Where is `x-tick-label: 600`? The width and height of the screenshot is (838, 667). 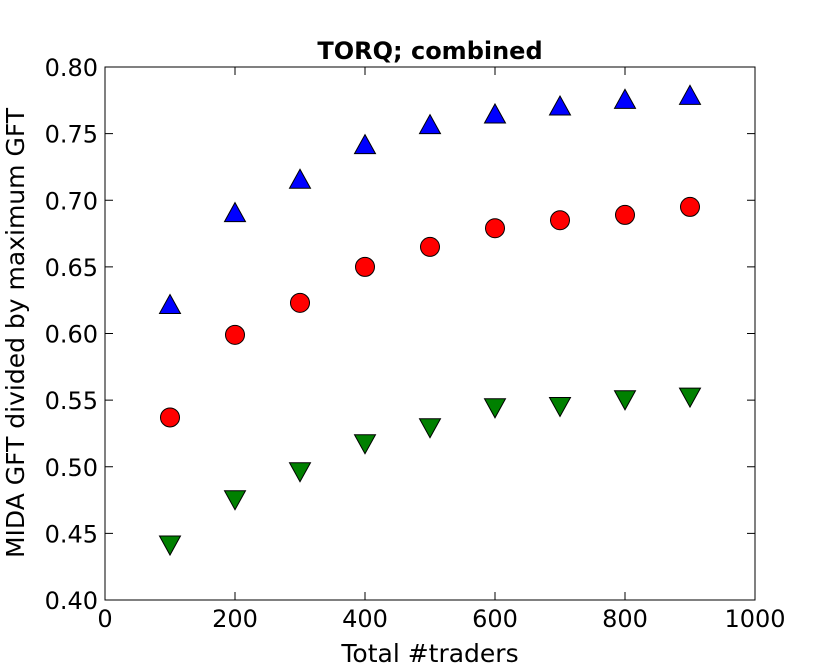
x-tick-label: 600 is located at coordinates (495, 619).